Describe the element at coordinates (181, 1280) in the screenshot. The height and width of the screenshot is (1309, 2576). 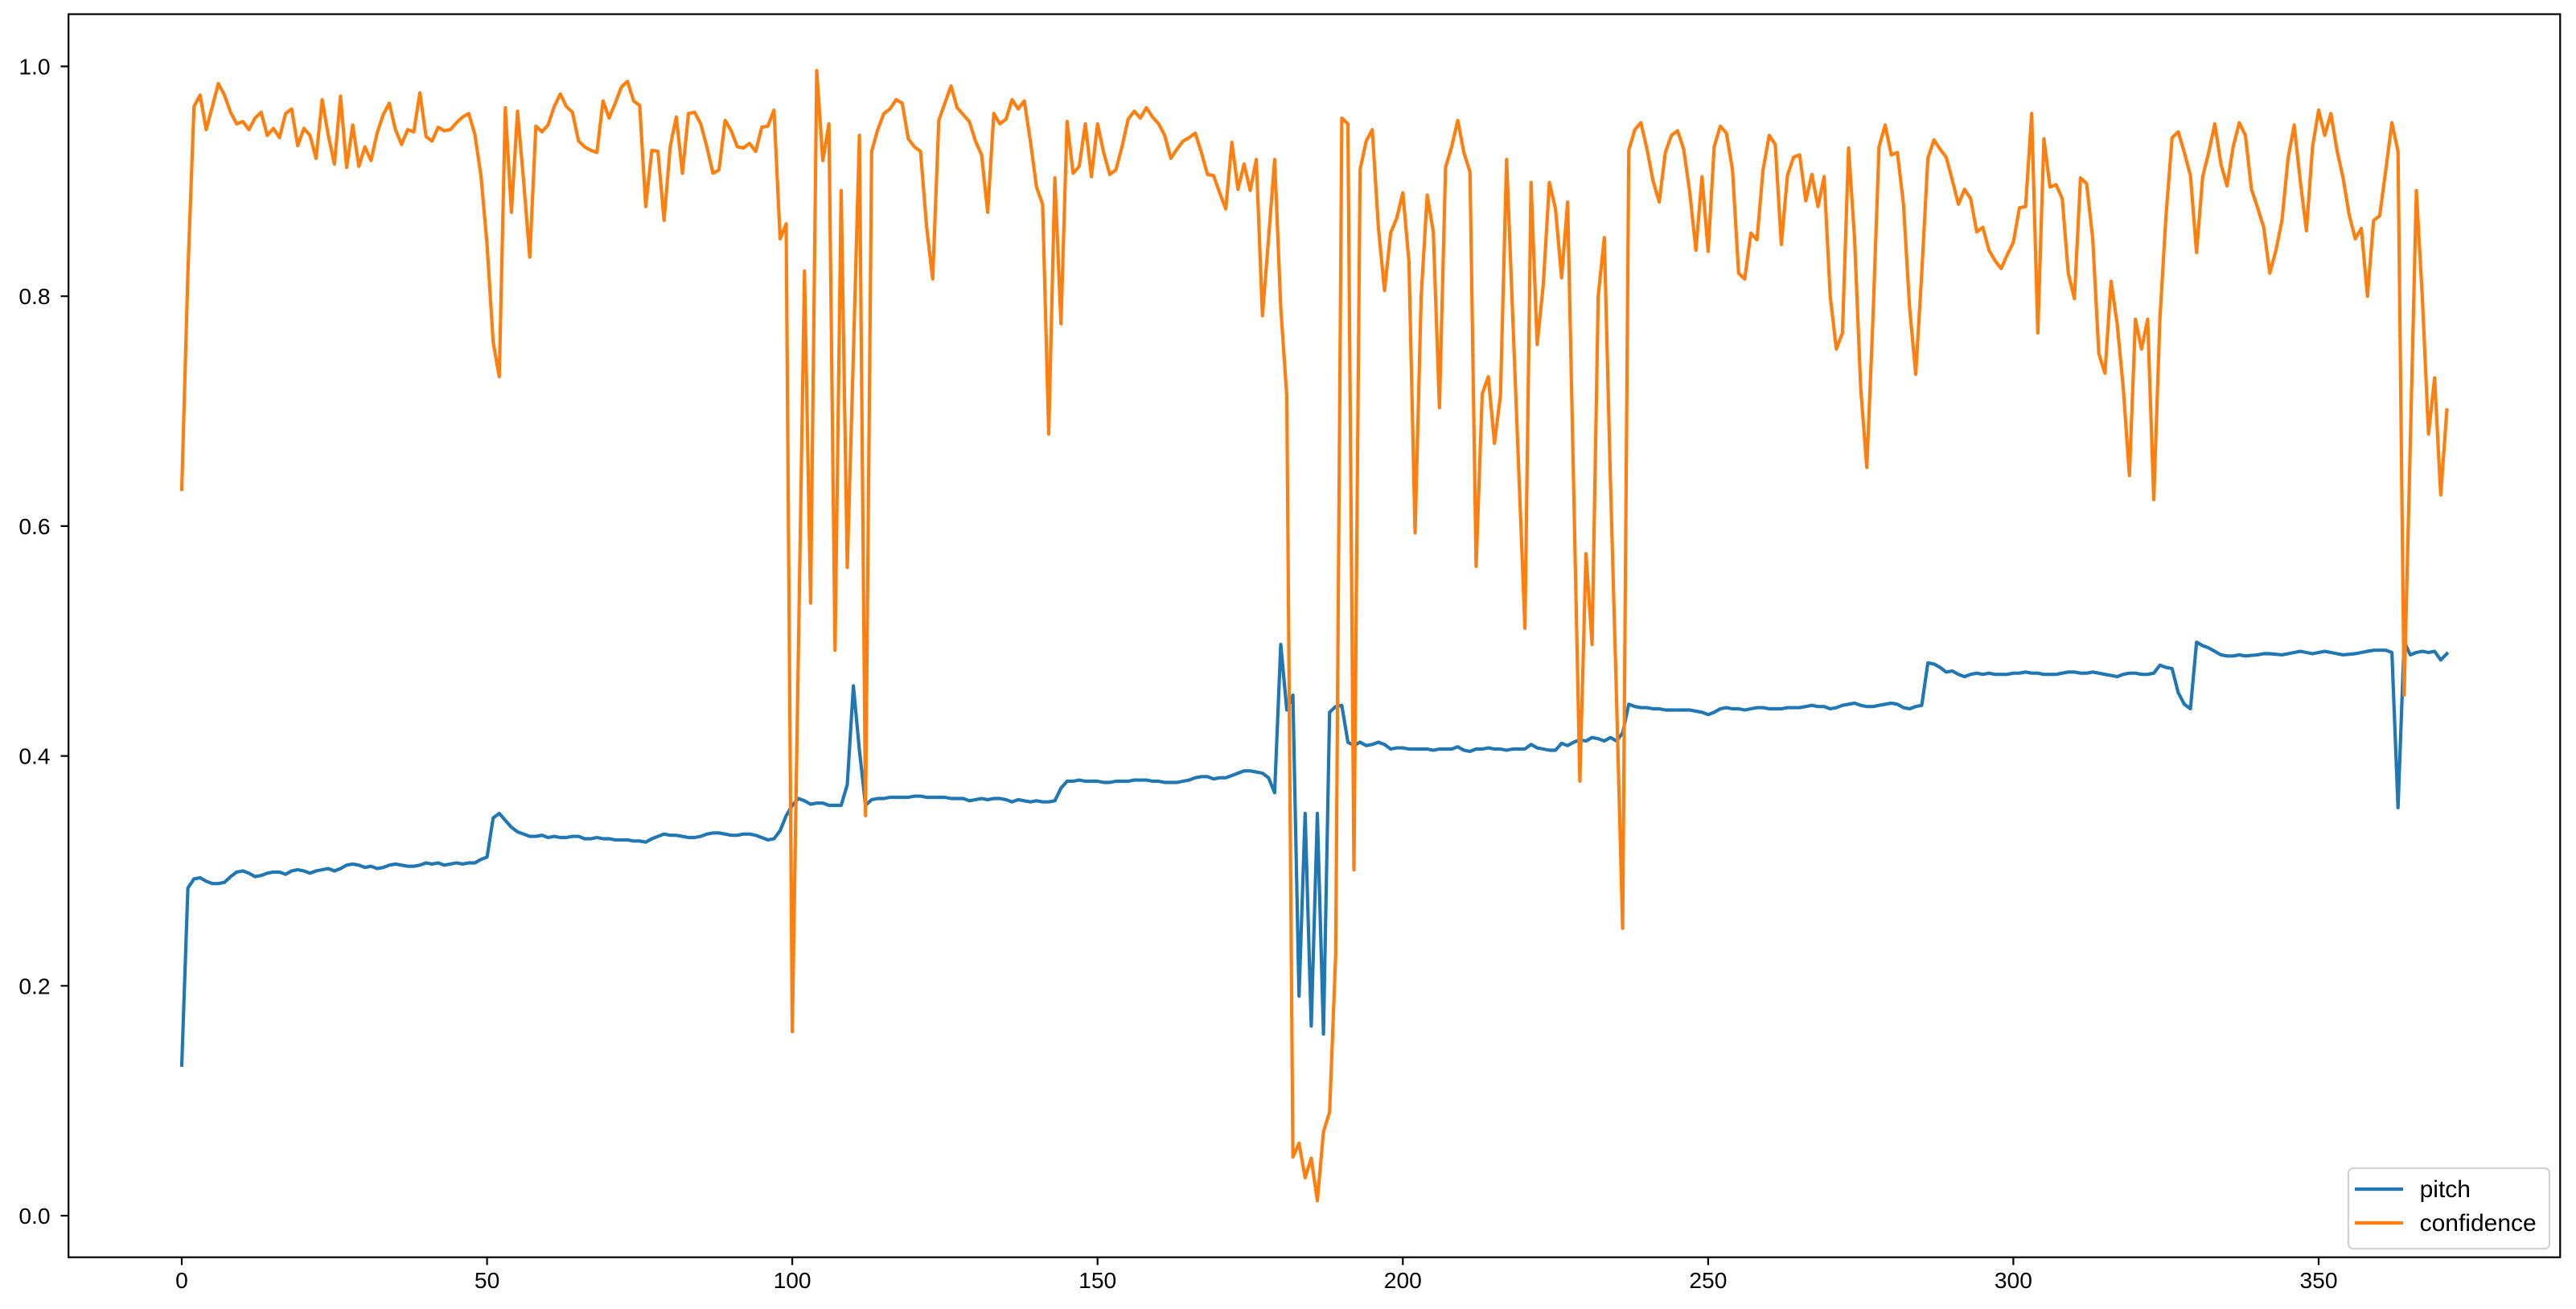
I see `svg-text: 0` at that location.